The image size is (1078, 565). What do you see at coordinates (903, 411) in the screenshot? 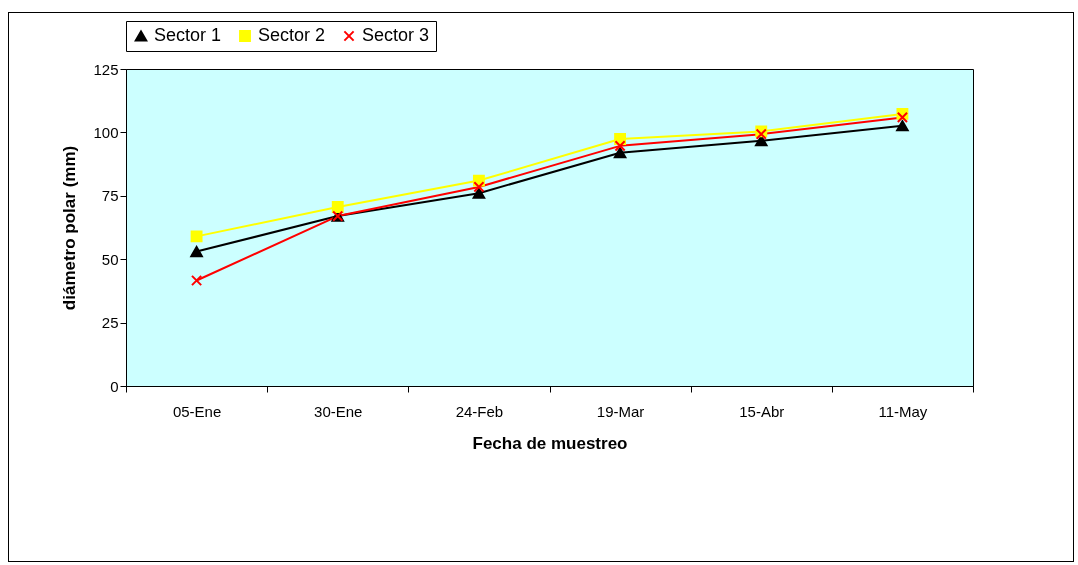
I see `x-tick-label: 11-May` at bounding box center [903, 411].